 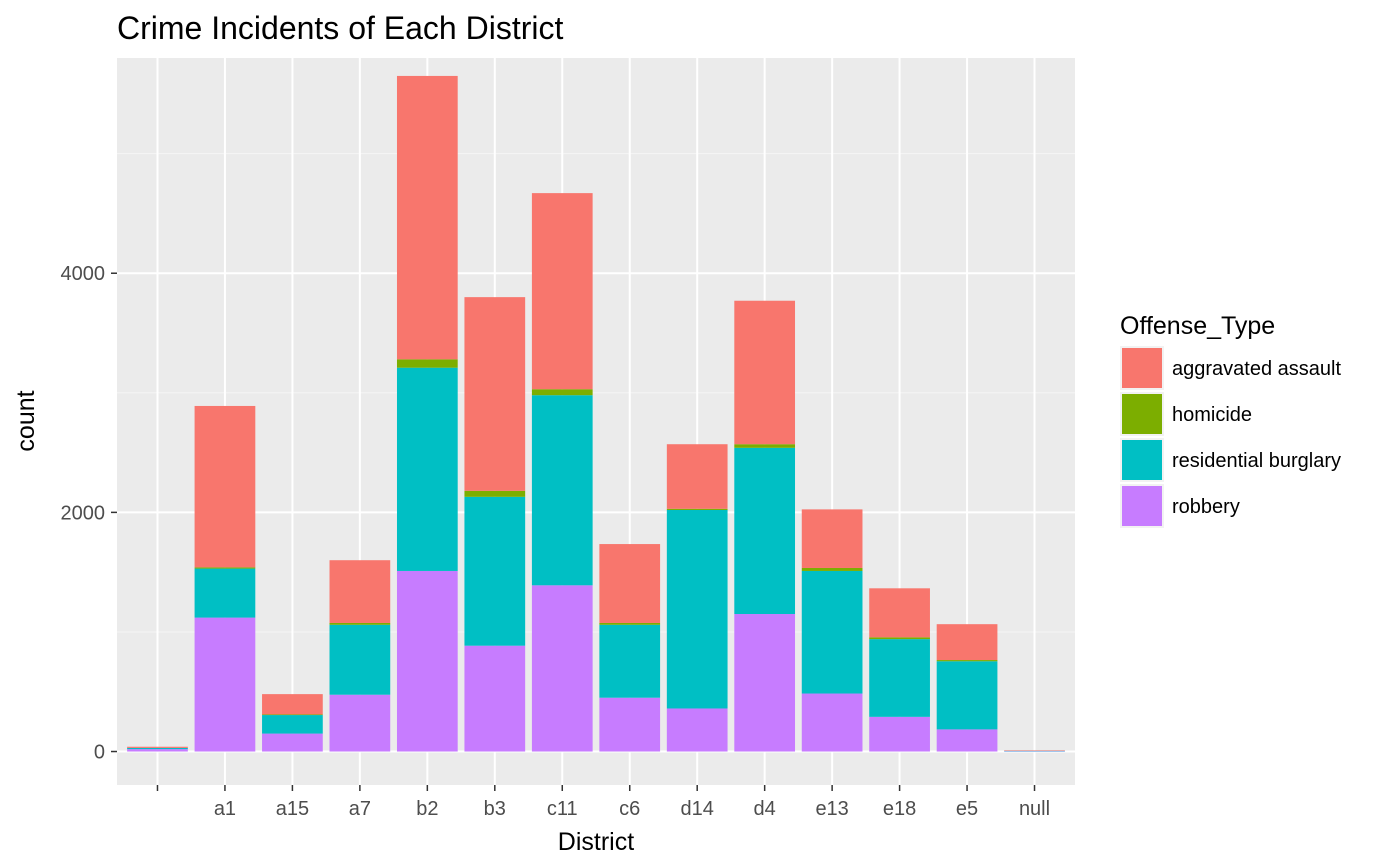 What do you see at coordinates (360, 659) in the screenshot?
I see `bar-a7-residential-burglary` at bounding box center [360, 659].